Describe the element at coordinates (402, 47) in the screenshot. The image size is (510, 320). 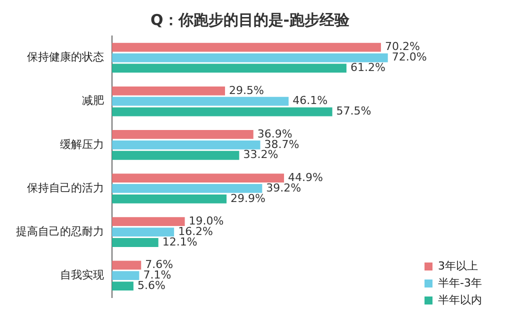
I see `data-label: 70.2%` at that location.